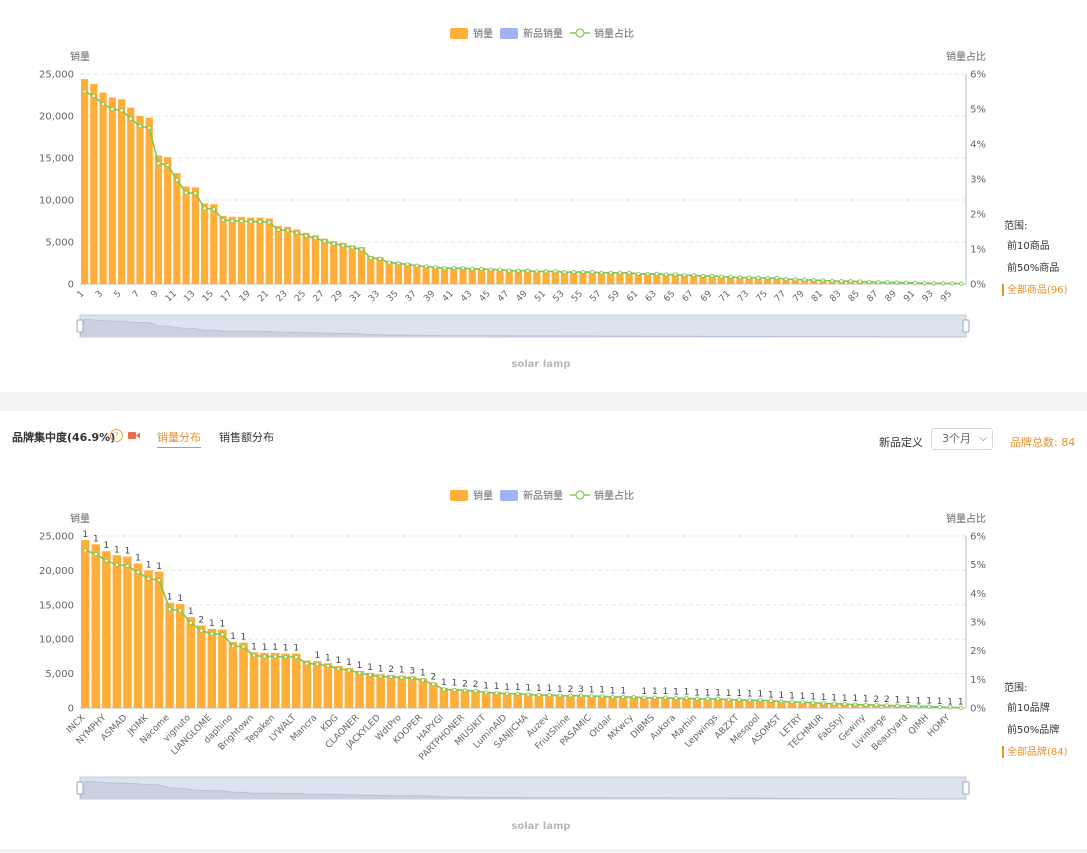 This screenshot has height=853, width=1087. Describe the element at coordinates (962, 439) in the screenshot. I see `period-select: 3个月 ⌵` at that location.